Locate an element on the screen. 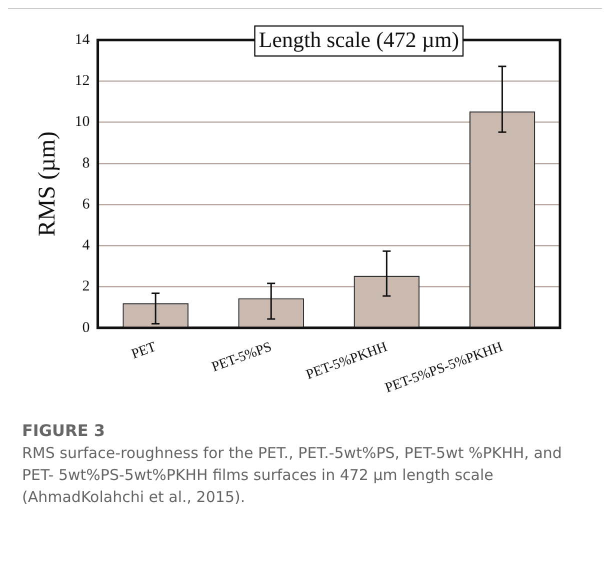 This screenshot has width=612, height=576. y-tick-label: 6 is located at coordinates (86, 204).